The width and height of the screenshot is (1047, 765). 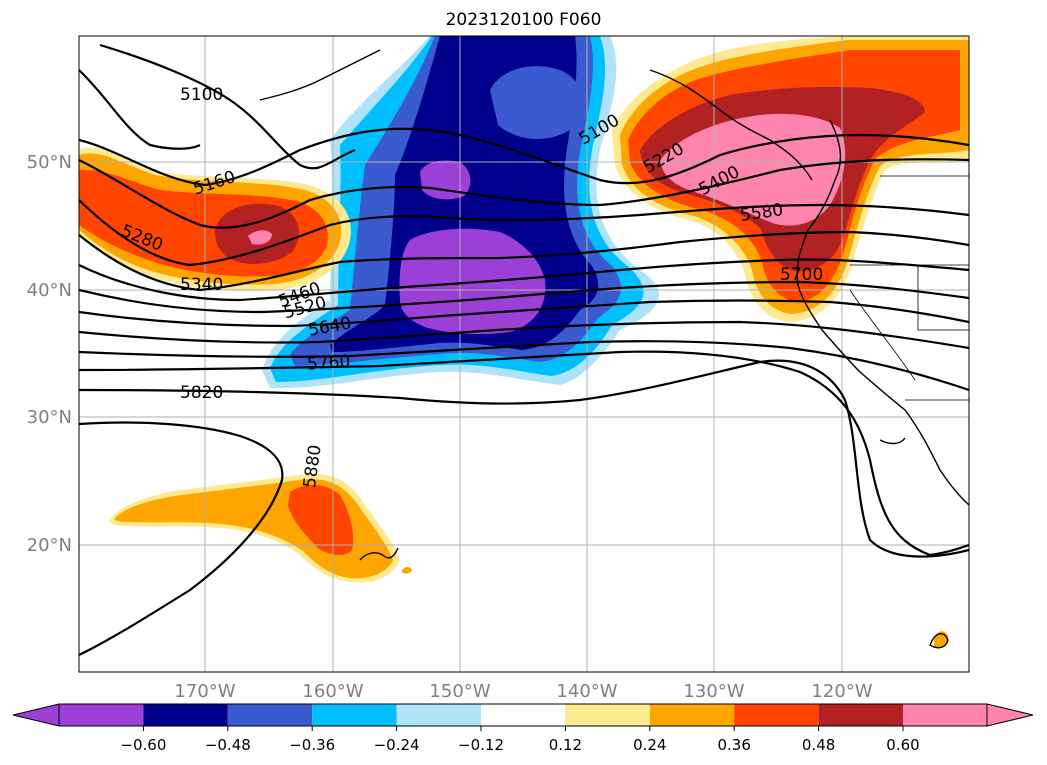 I want to click on colorbar-tick-label: 0.60, so click(x=902, y=745).